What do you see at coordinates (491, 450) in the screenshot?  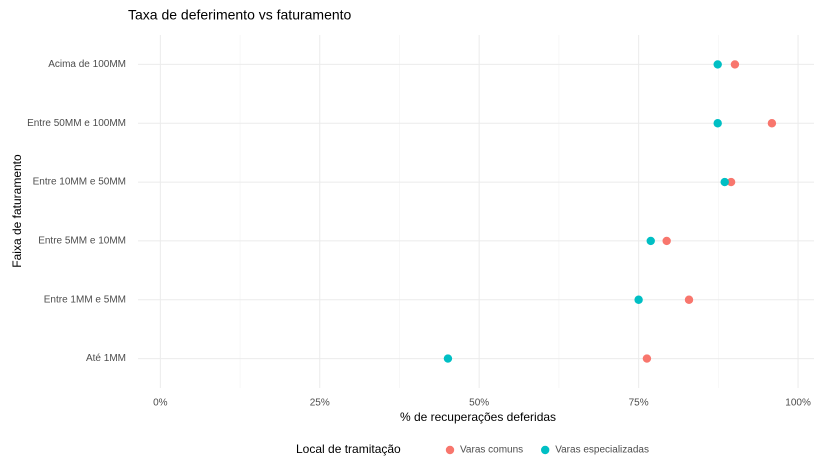 I see `legend-label: Varas comuns` at bounding box center [491, 450].